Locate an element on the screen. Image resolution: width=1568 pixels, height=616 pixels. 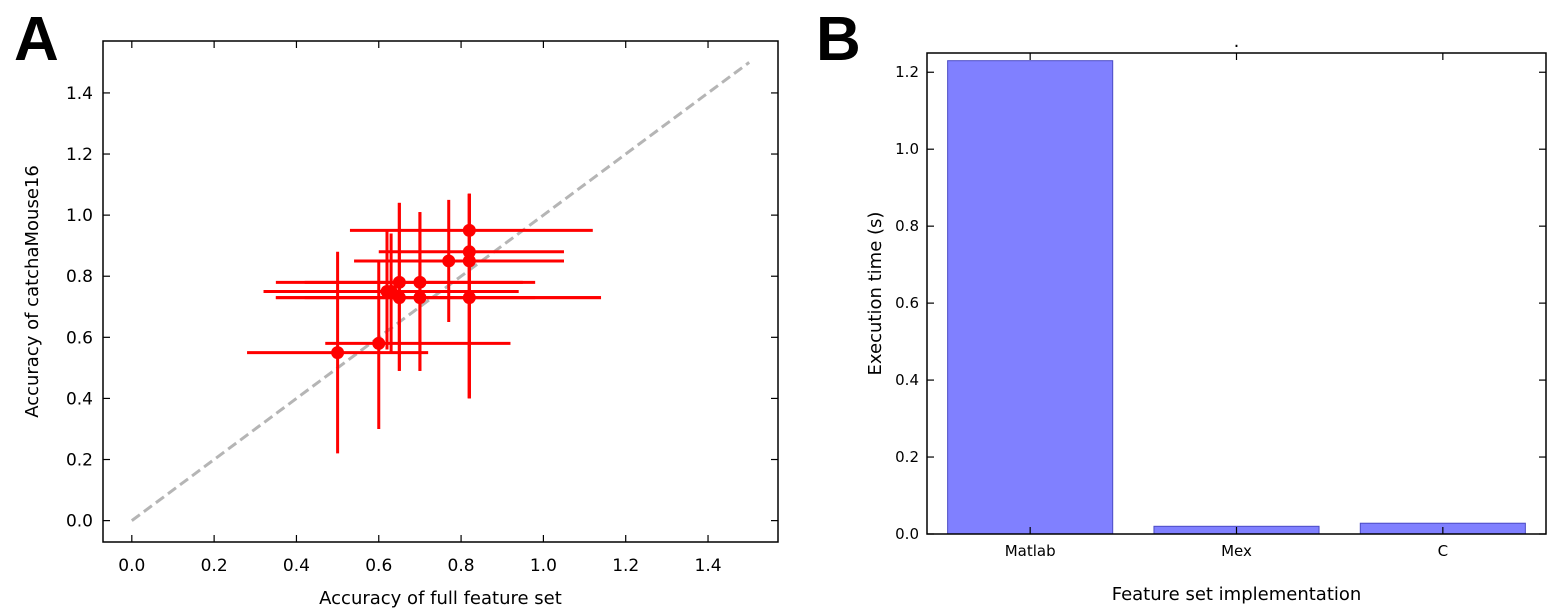
bar-y-tick-label-3: 0.6 is located at coordinates (907, 303).